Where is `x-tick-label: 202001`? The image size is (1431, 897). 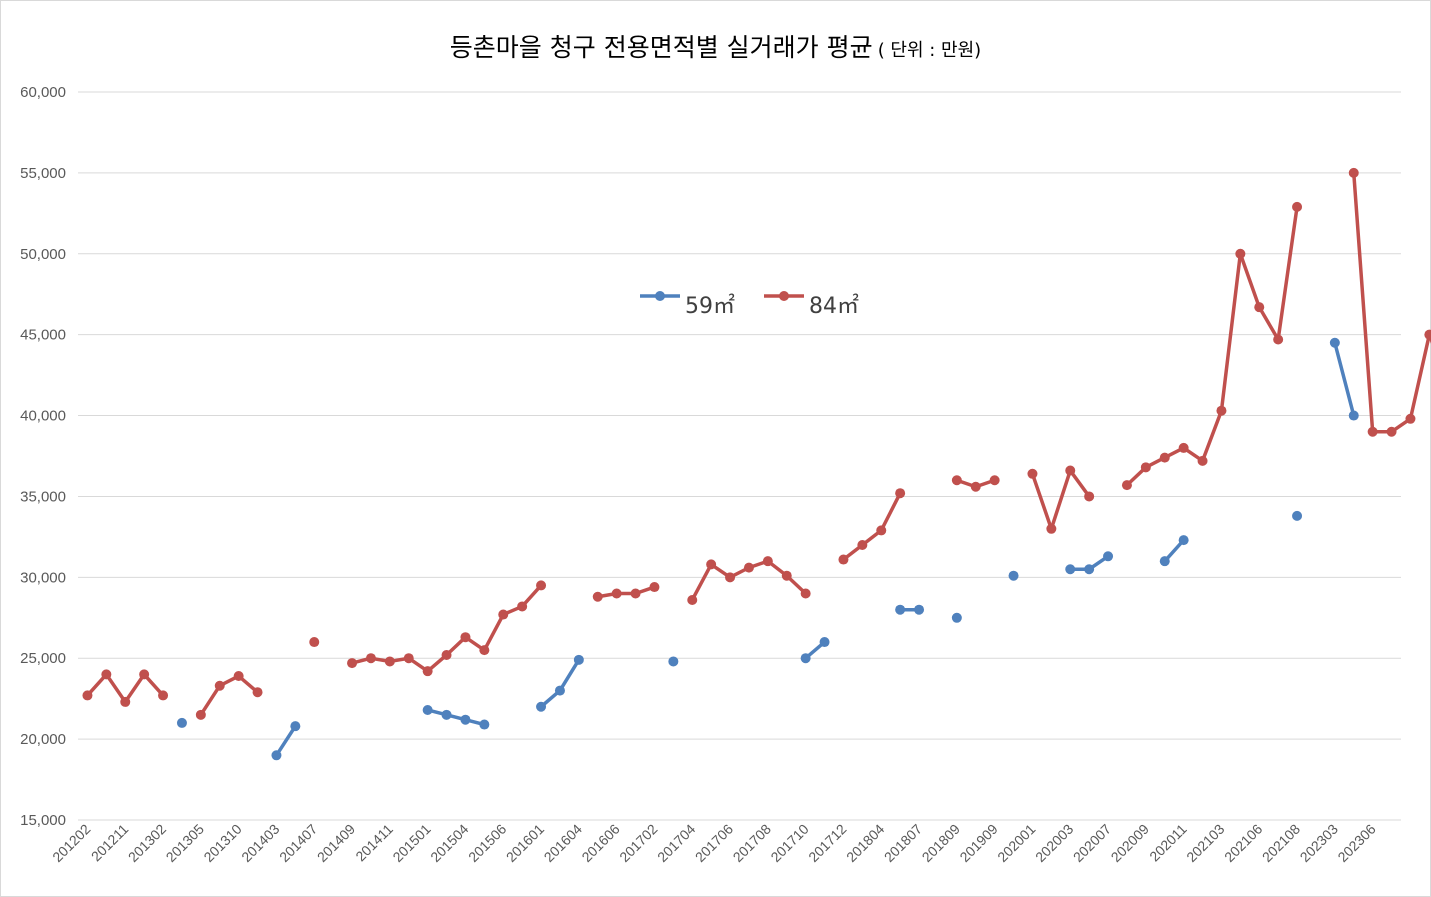
x-tick-label: 202001 is located at coordinates (1016, 843).